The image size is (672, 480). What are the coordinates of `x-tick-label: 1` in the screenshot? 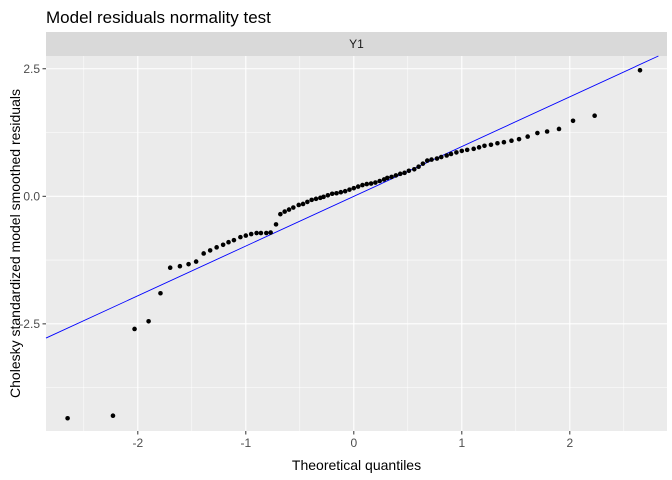 It's located at (461, 443).